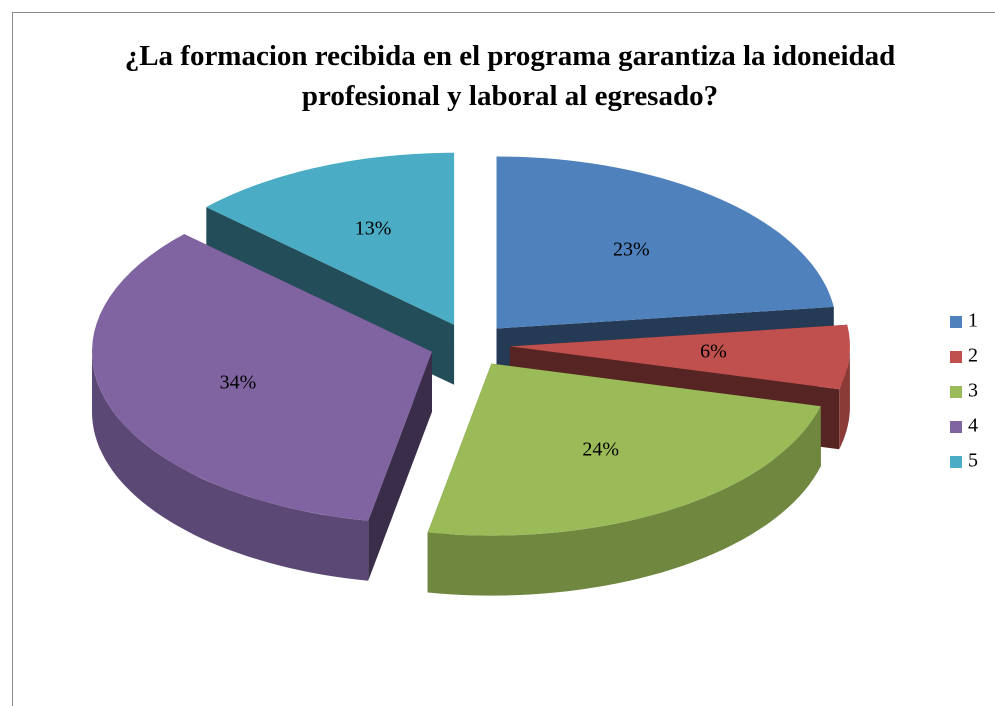 This screenshot has height=706, width=995. I want to click on legend-label: 4, so click(973, 426).